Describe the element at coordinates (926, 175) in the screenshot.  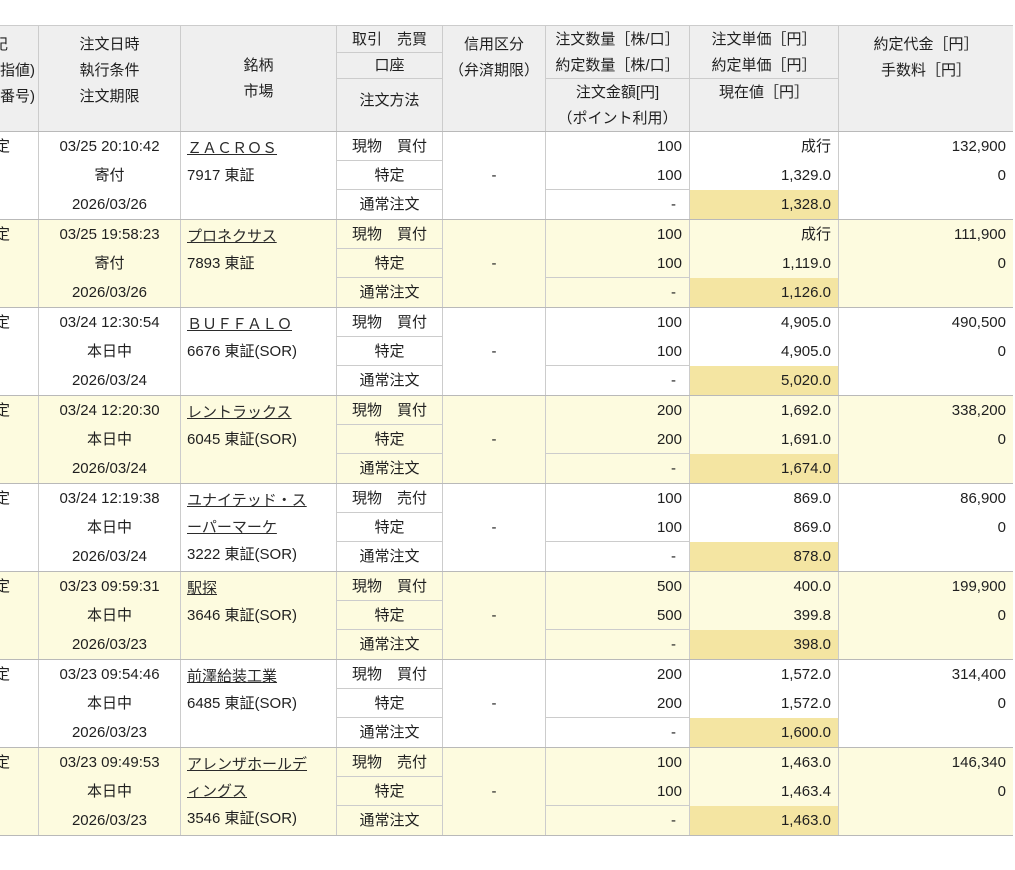
I see `amount-cell: 132,900 0` at that location.